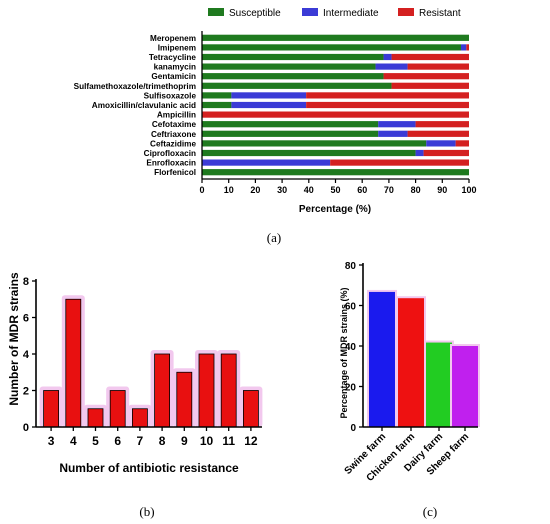  What do you see at coordinates (26, 282) in the screenshot?
I see `y-tick-label: 8` at bounding box center [26, 282].